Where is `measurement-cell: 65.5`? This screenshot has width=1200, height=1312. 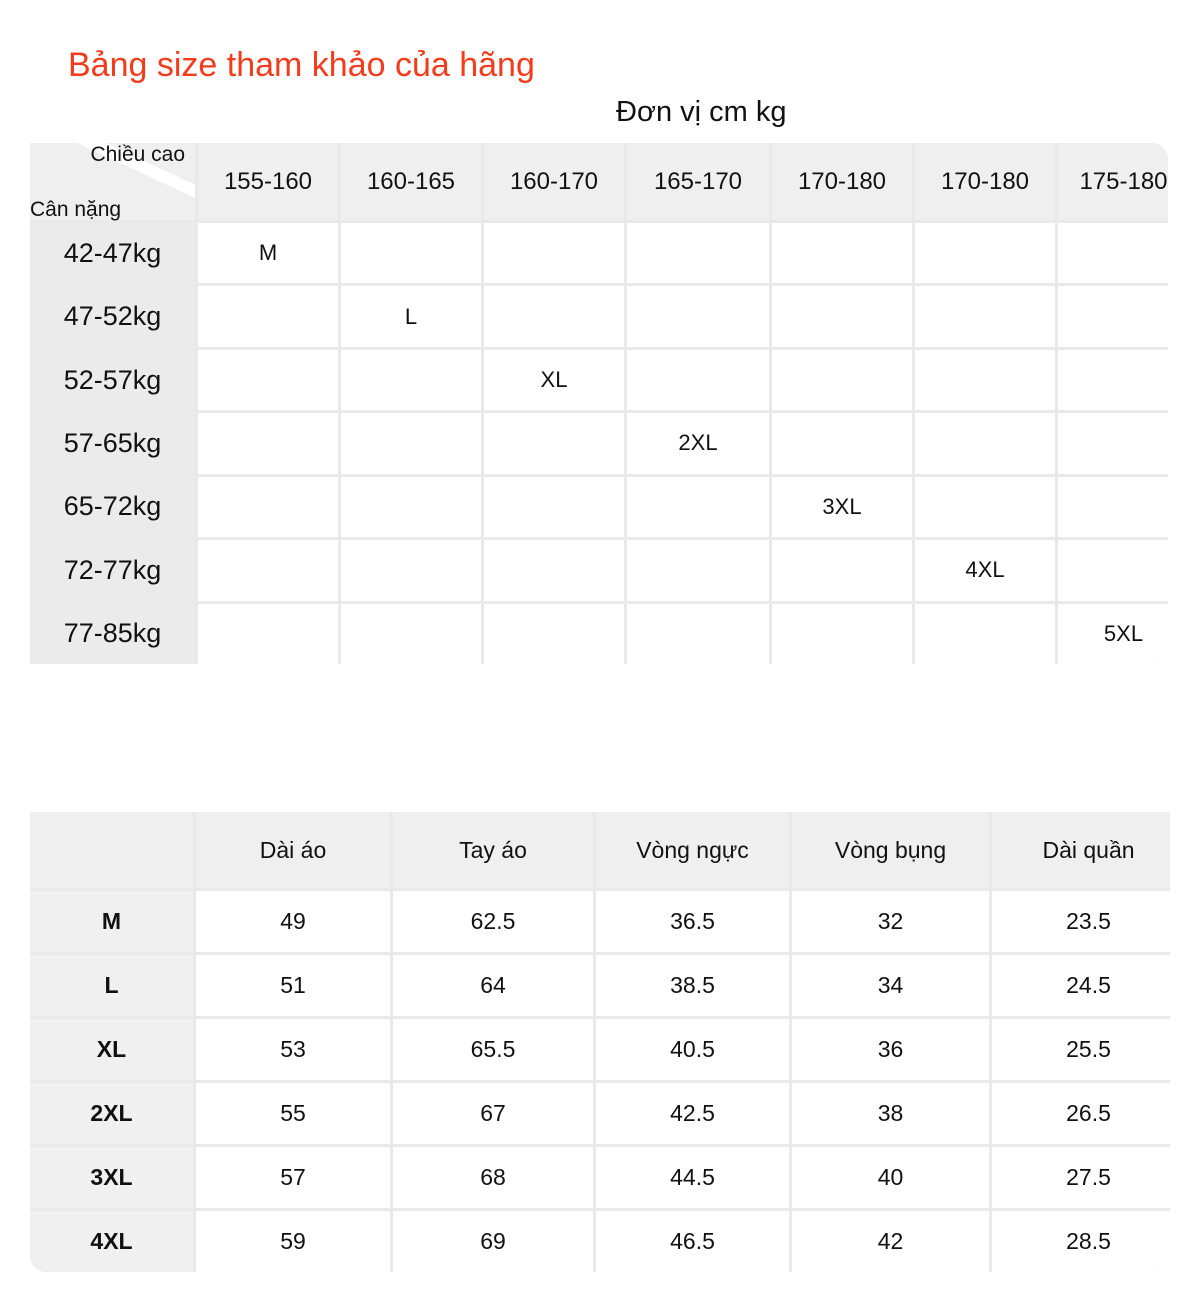
measurement-cell: 65.5 is located at coordinates (493, 1049).